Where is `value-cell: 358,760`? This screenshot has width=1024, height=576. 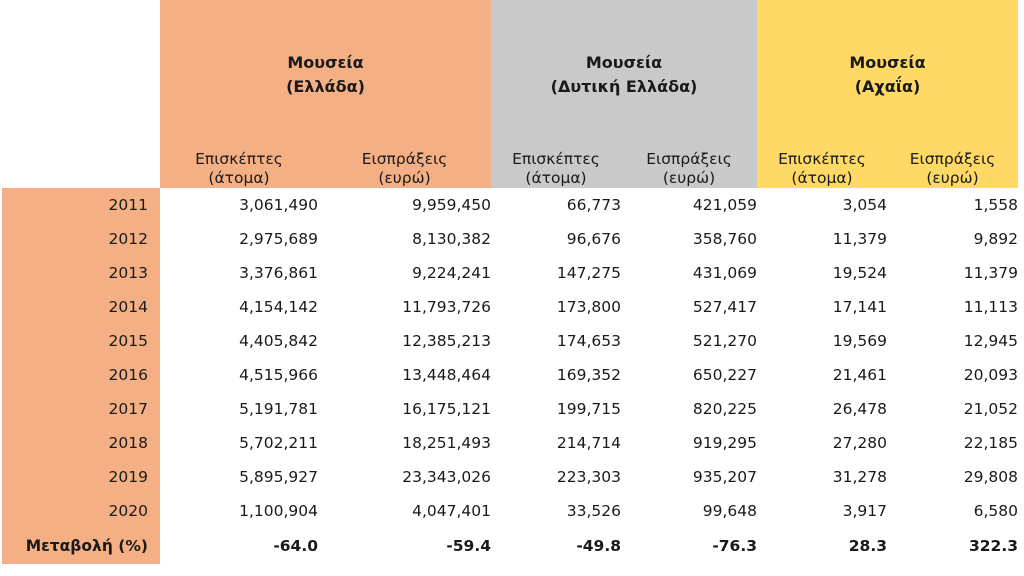
value-cell: 358,760 is located at coordinates (724, 239).